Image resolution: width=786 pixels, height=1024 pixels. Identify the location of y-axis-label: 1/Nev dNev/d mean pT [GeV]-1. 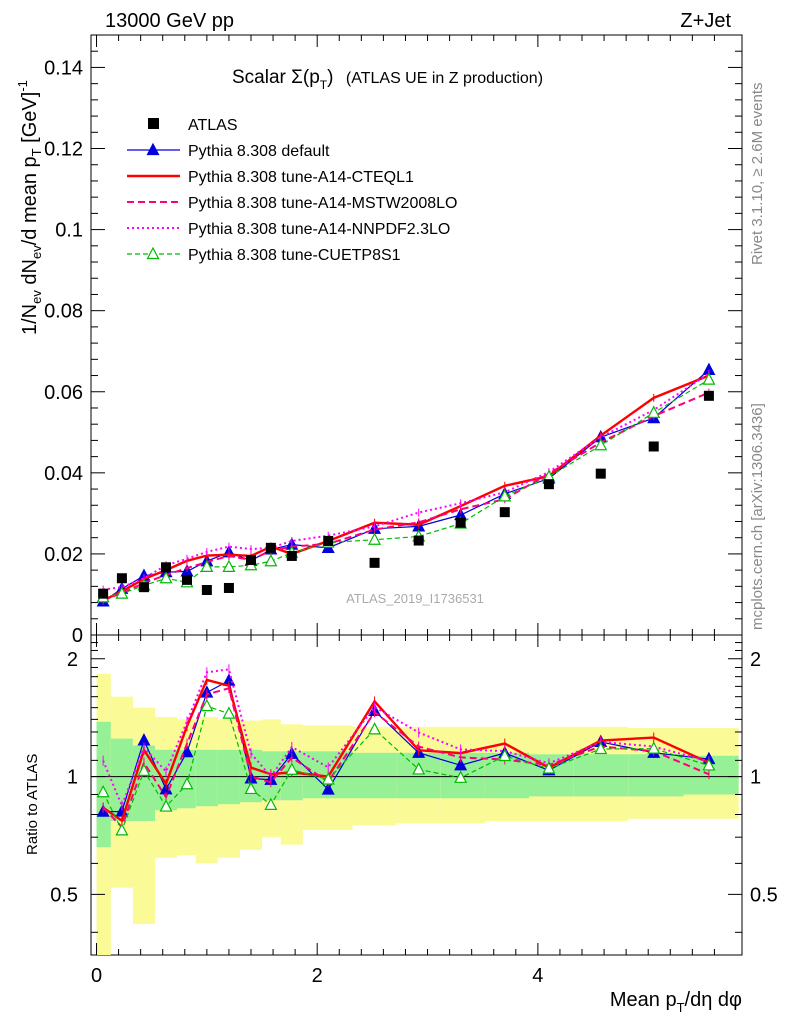
(29, 207).